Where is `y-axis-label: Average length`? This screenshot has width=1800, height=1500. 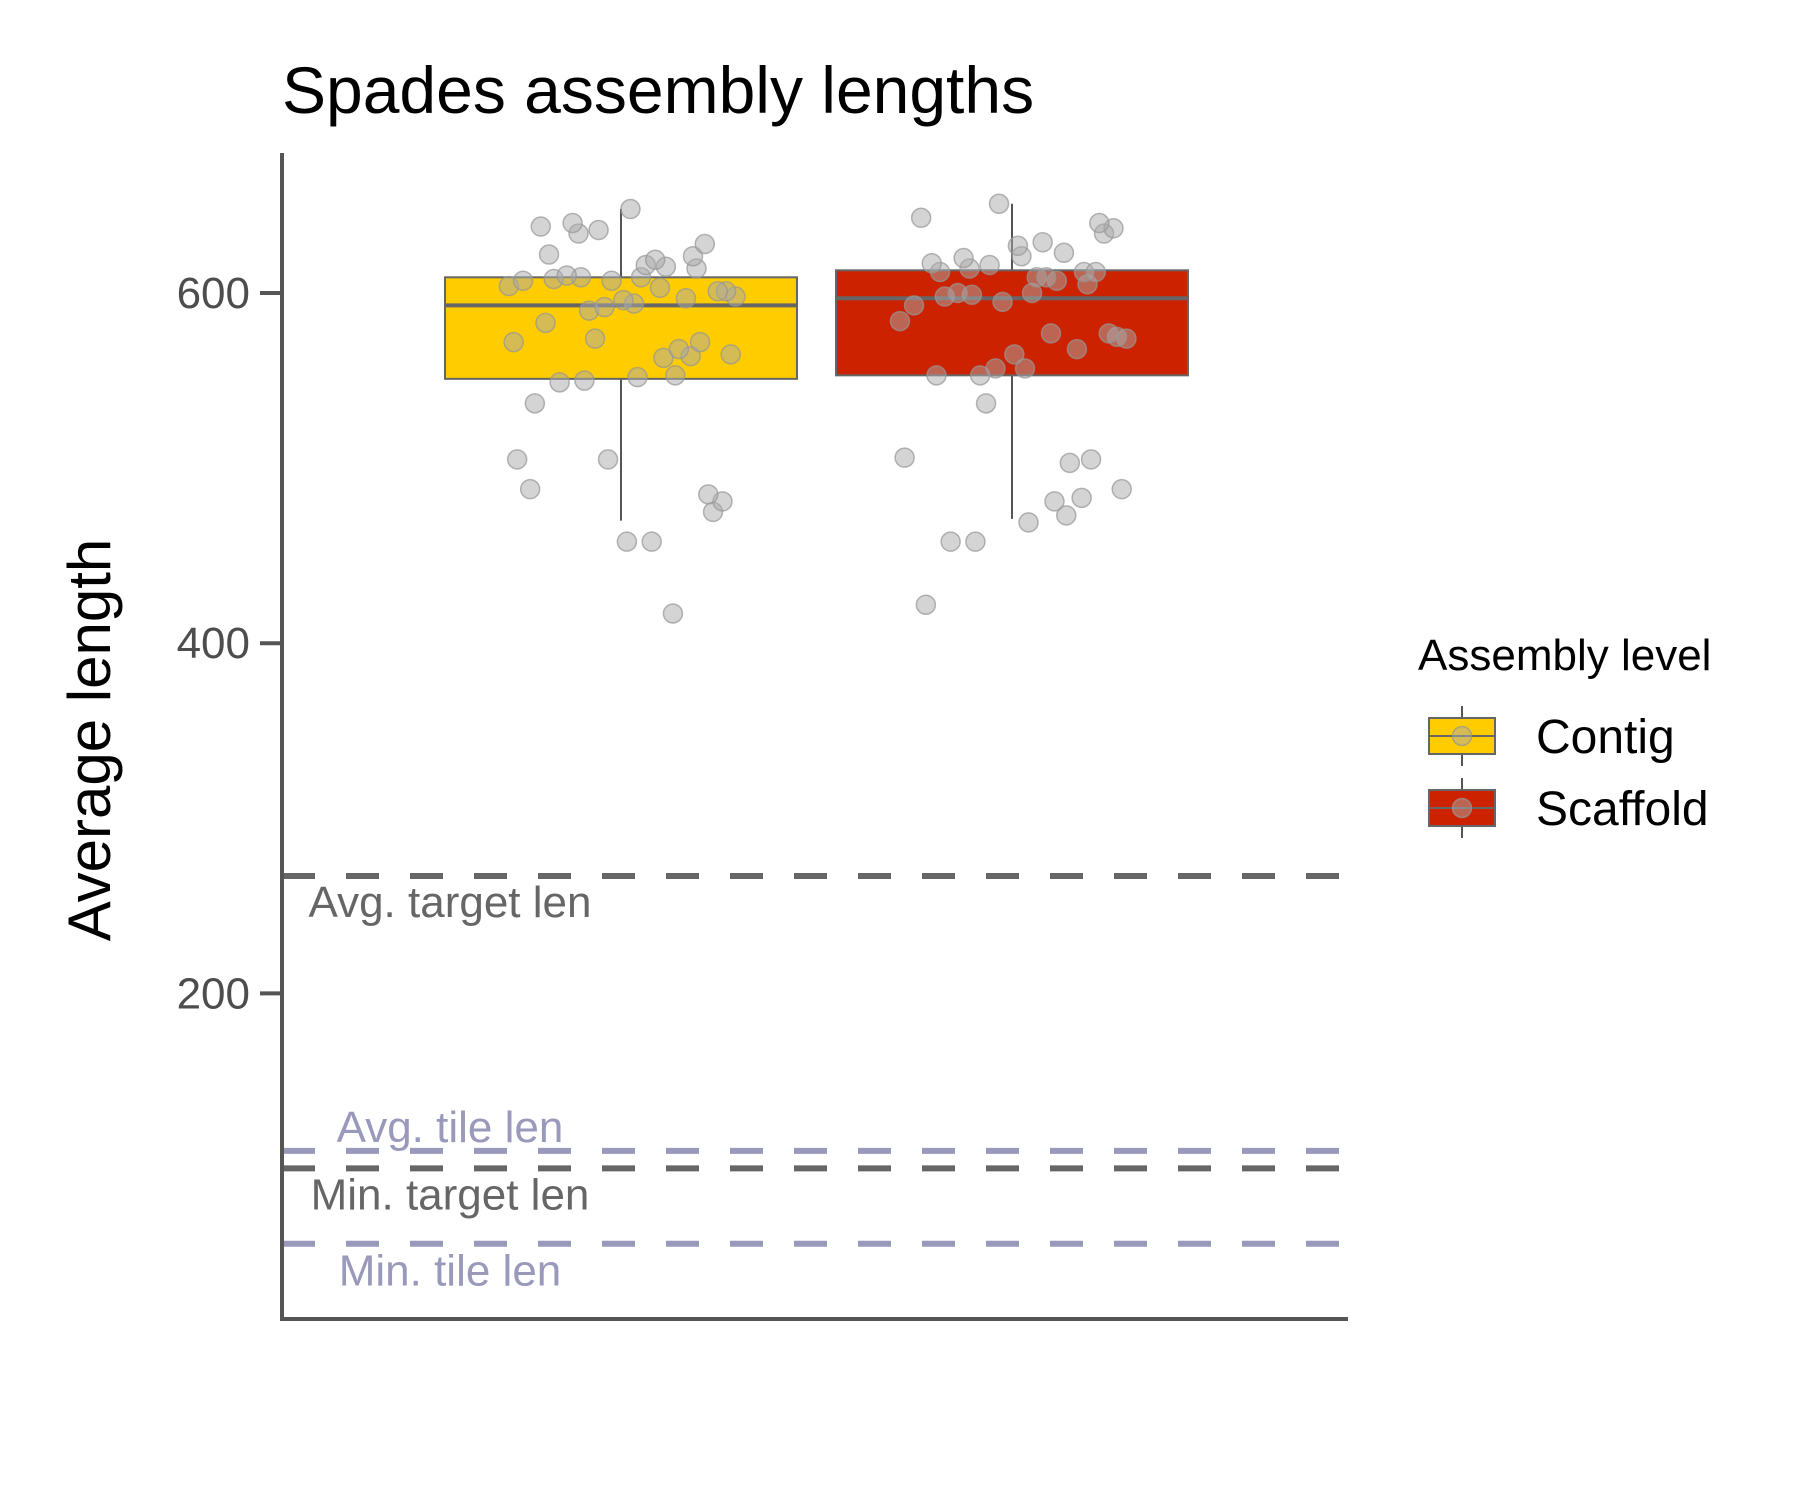 y-axis-label: Average length is located at coordinates (89, 740).